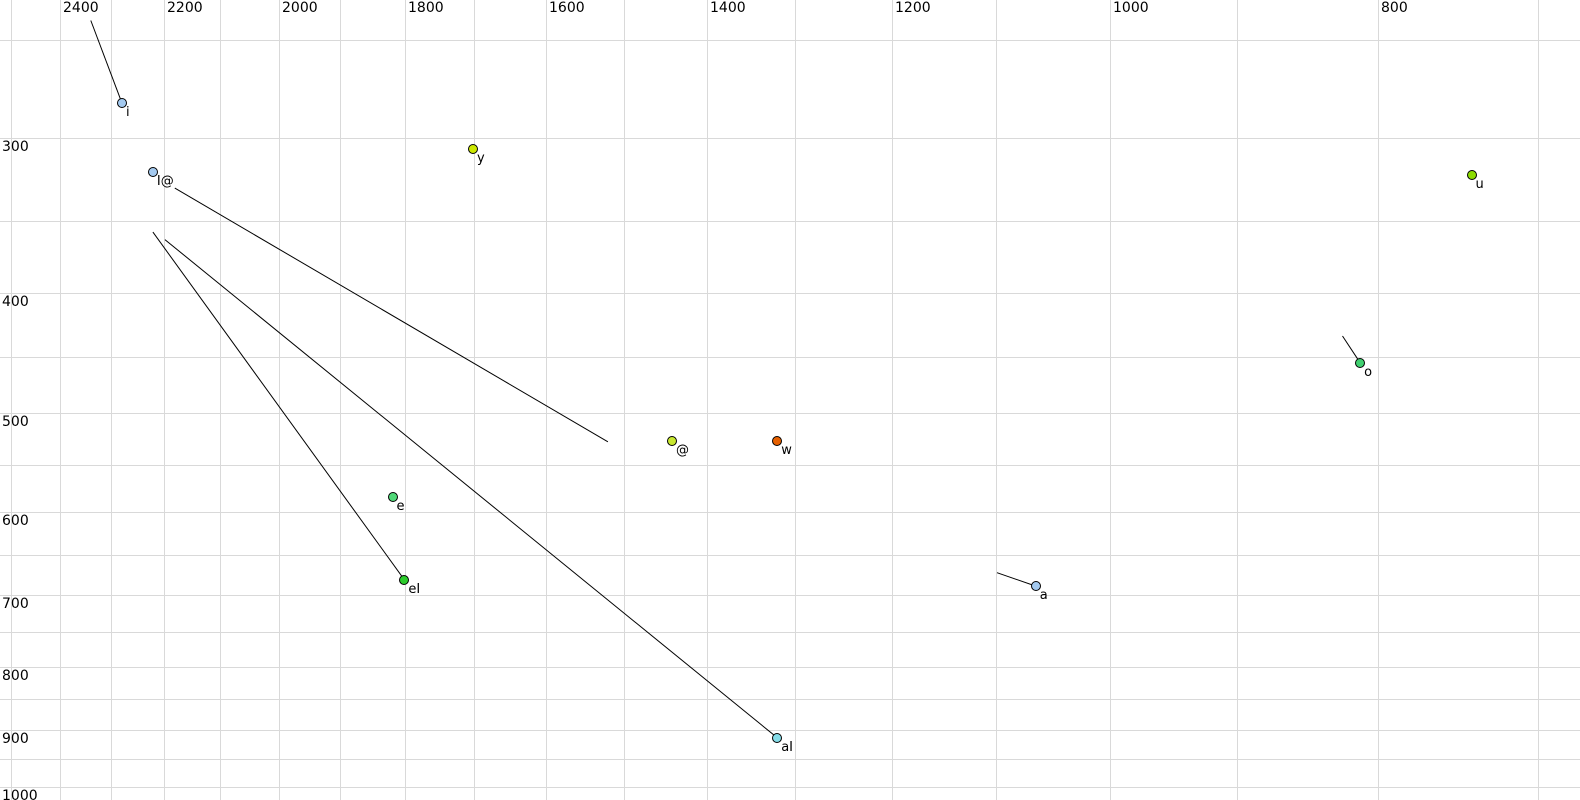 Image resolution: width=1580 pixels, height=800 pixels. What do you see at coordinates (1043, 596) in the screenshot?
I see `data-point-label-a: a` at bounding box center [1043, 596].